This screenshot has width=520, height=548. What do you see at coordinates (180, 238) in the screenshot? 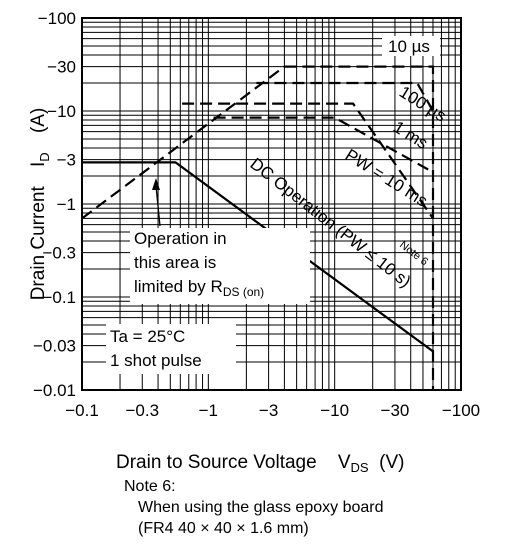
I see `svg-text: Operation in` at bounding box center [180, 238].